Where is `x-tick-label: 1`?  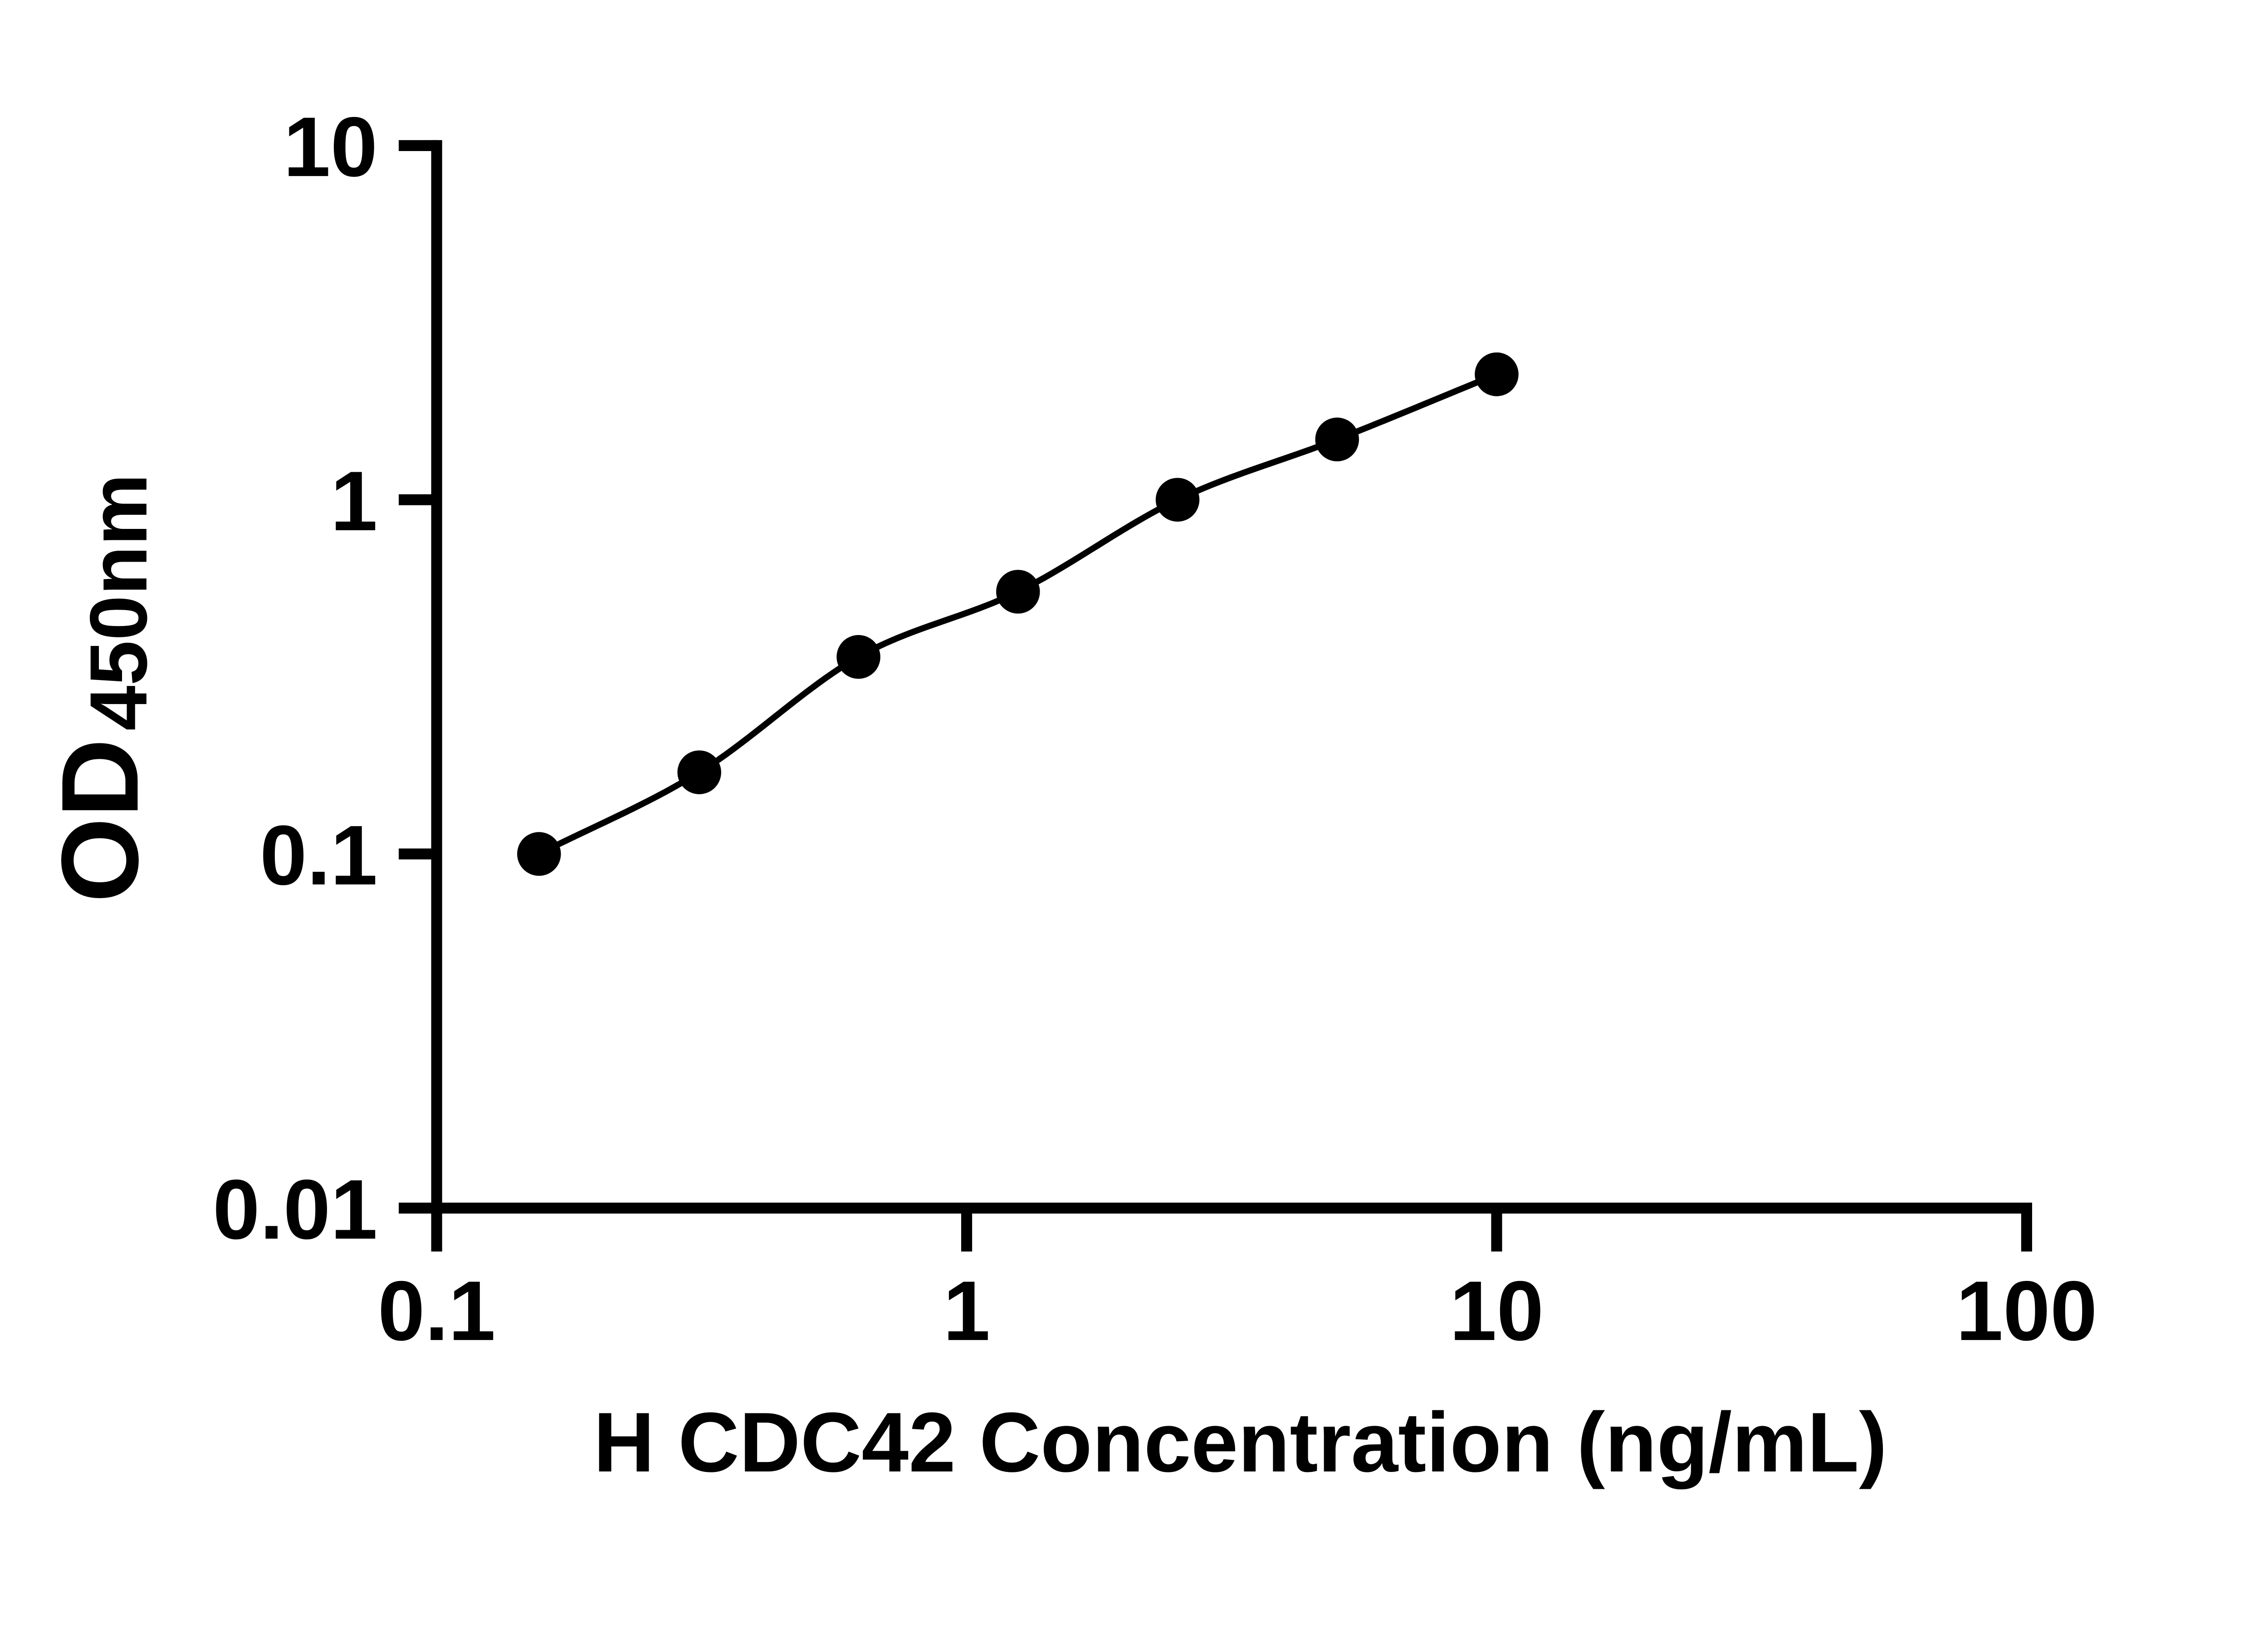 x-tick-label: 1 is located at coordinates (967, 1310).